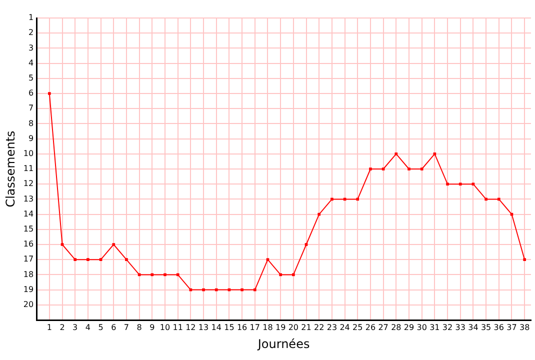 The width and height of the screenshot is (535, 360). I want to click on x-tick-label: 11, so click(177, 327).